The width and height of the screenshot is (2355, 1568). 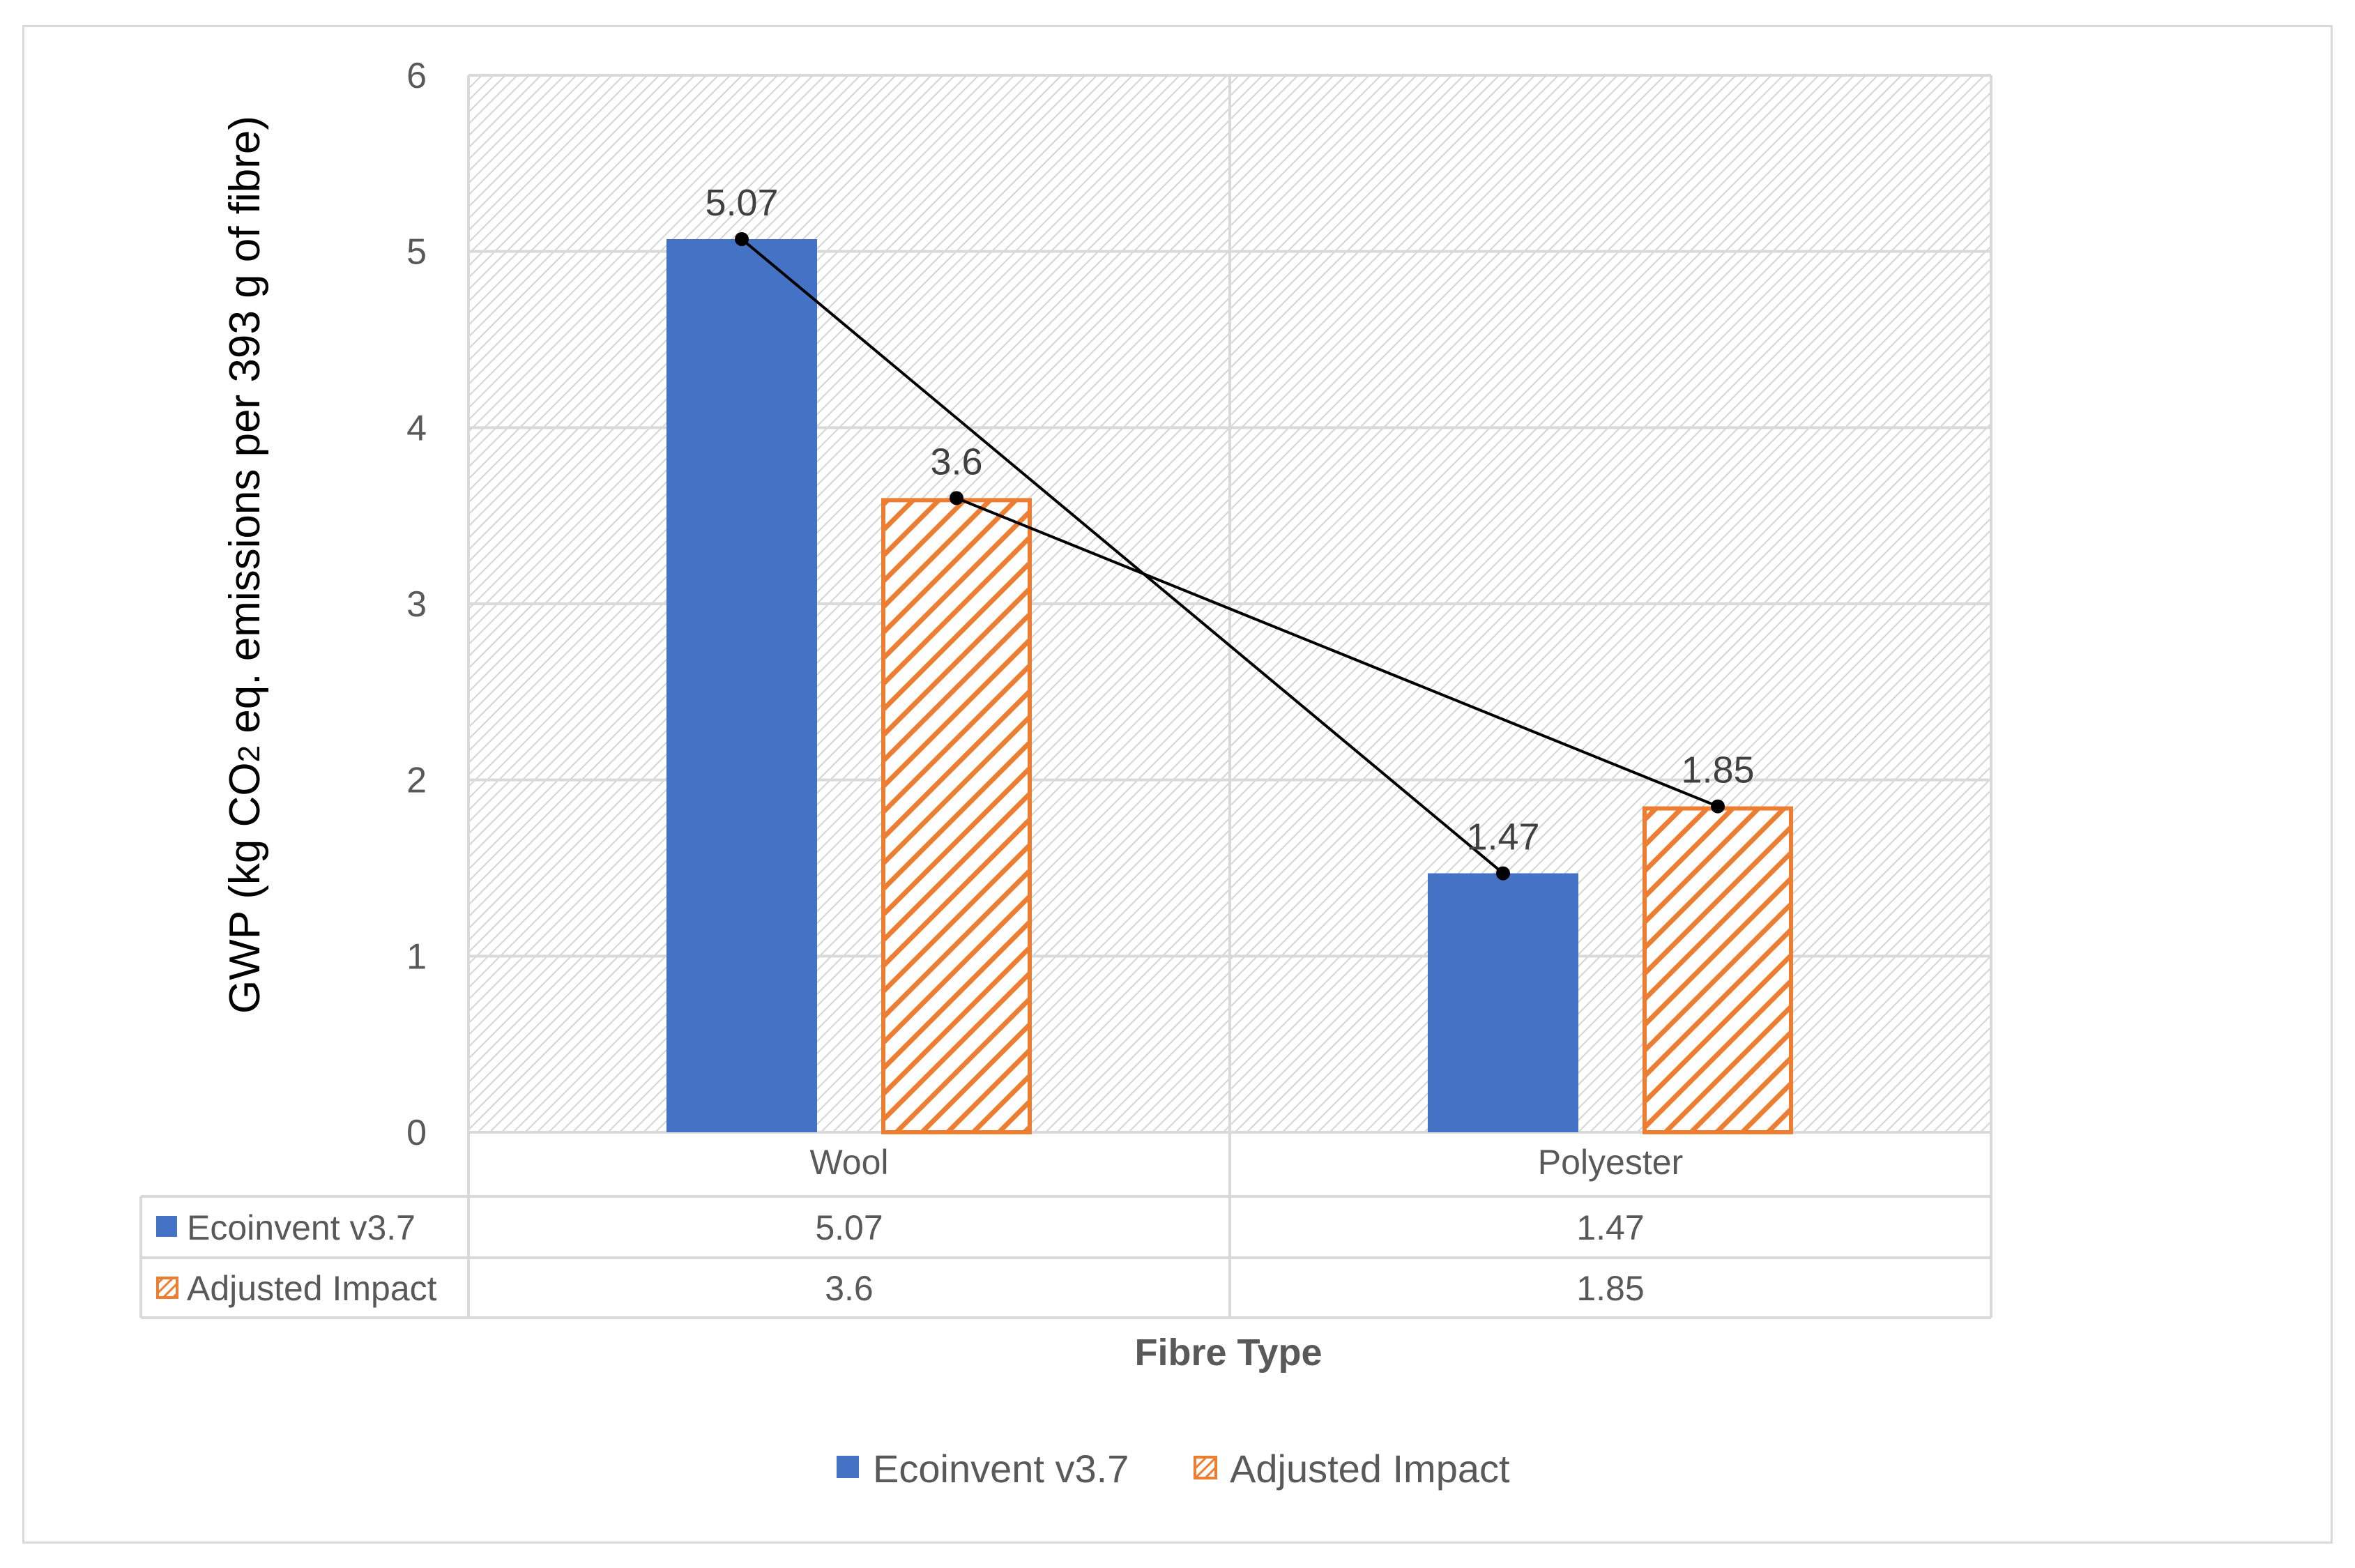 What do you see at coordinates (416, 781) in the screenshot?
I see `y-tick-label: 2` at bounding box center [416, 781].